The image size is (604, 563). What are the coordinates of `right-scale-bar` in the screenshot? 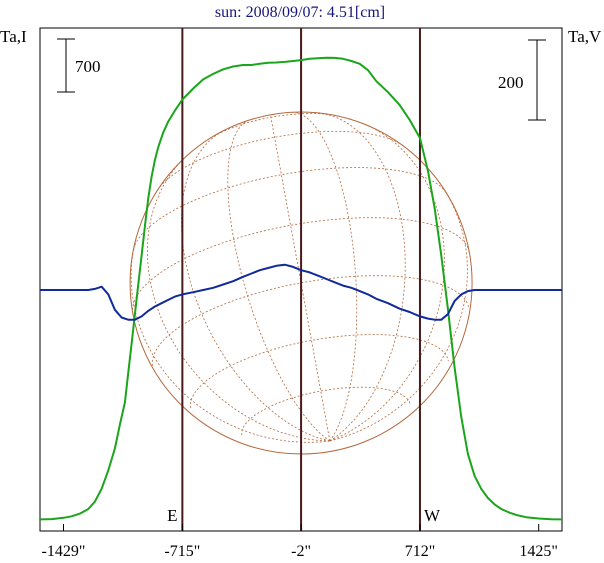 It's located at (537, 80).